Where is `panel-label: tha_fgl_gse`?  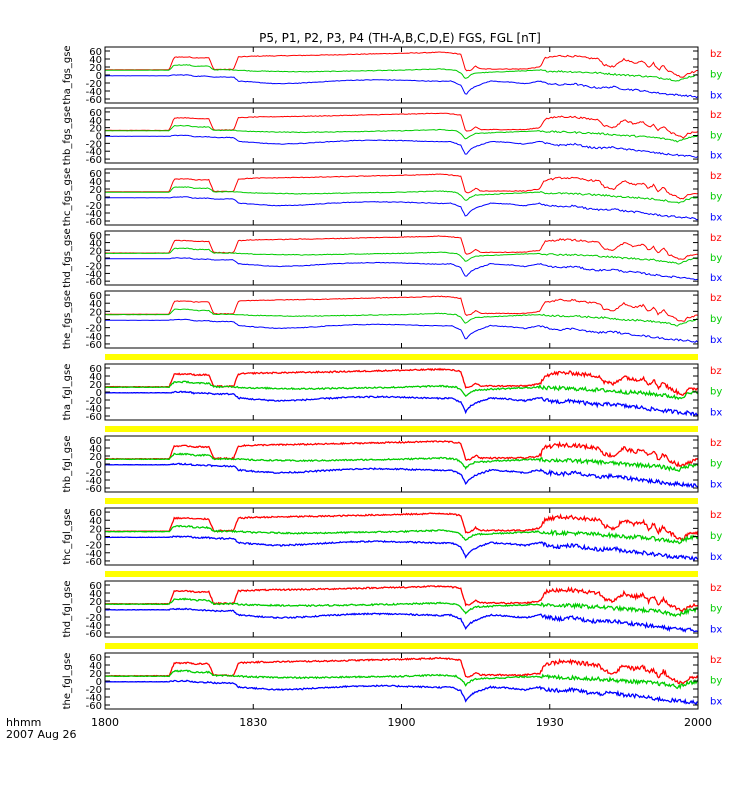
panel-label: tha_fgl_gse is located at coordinates (67, 392).